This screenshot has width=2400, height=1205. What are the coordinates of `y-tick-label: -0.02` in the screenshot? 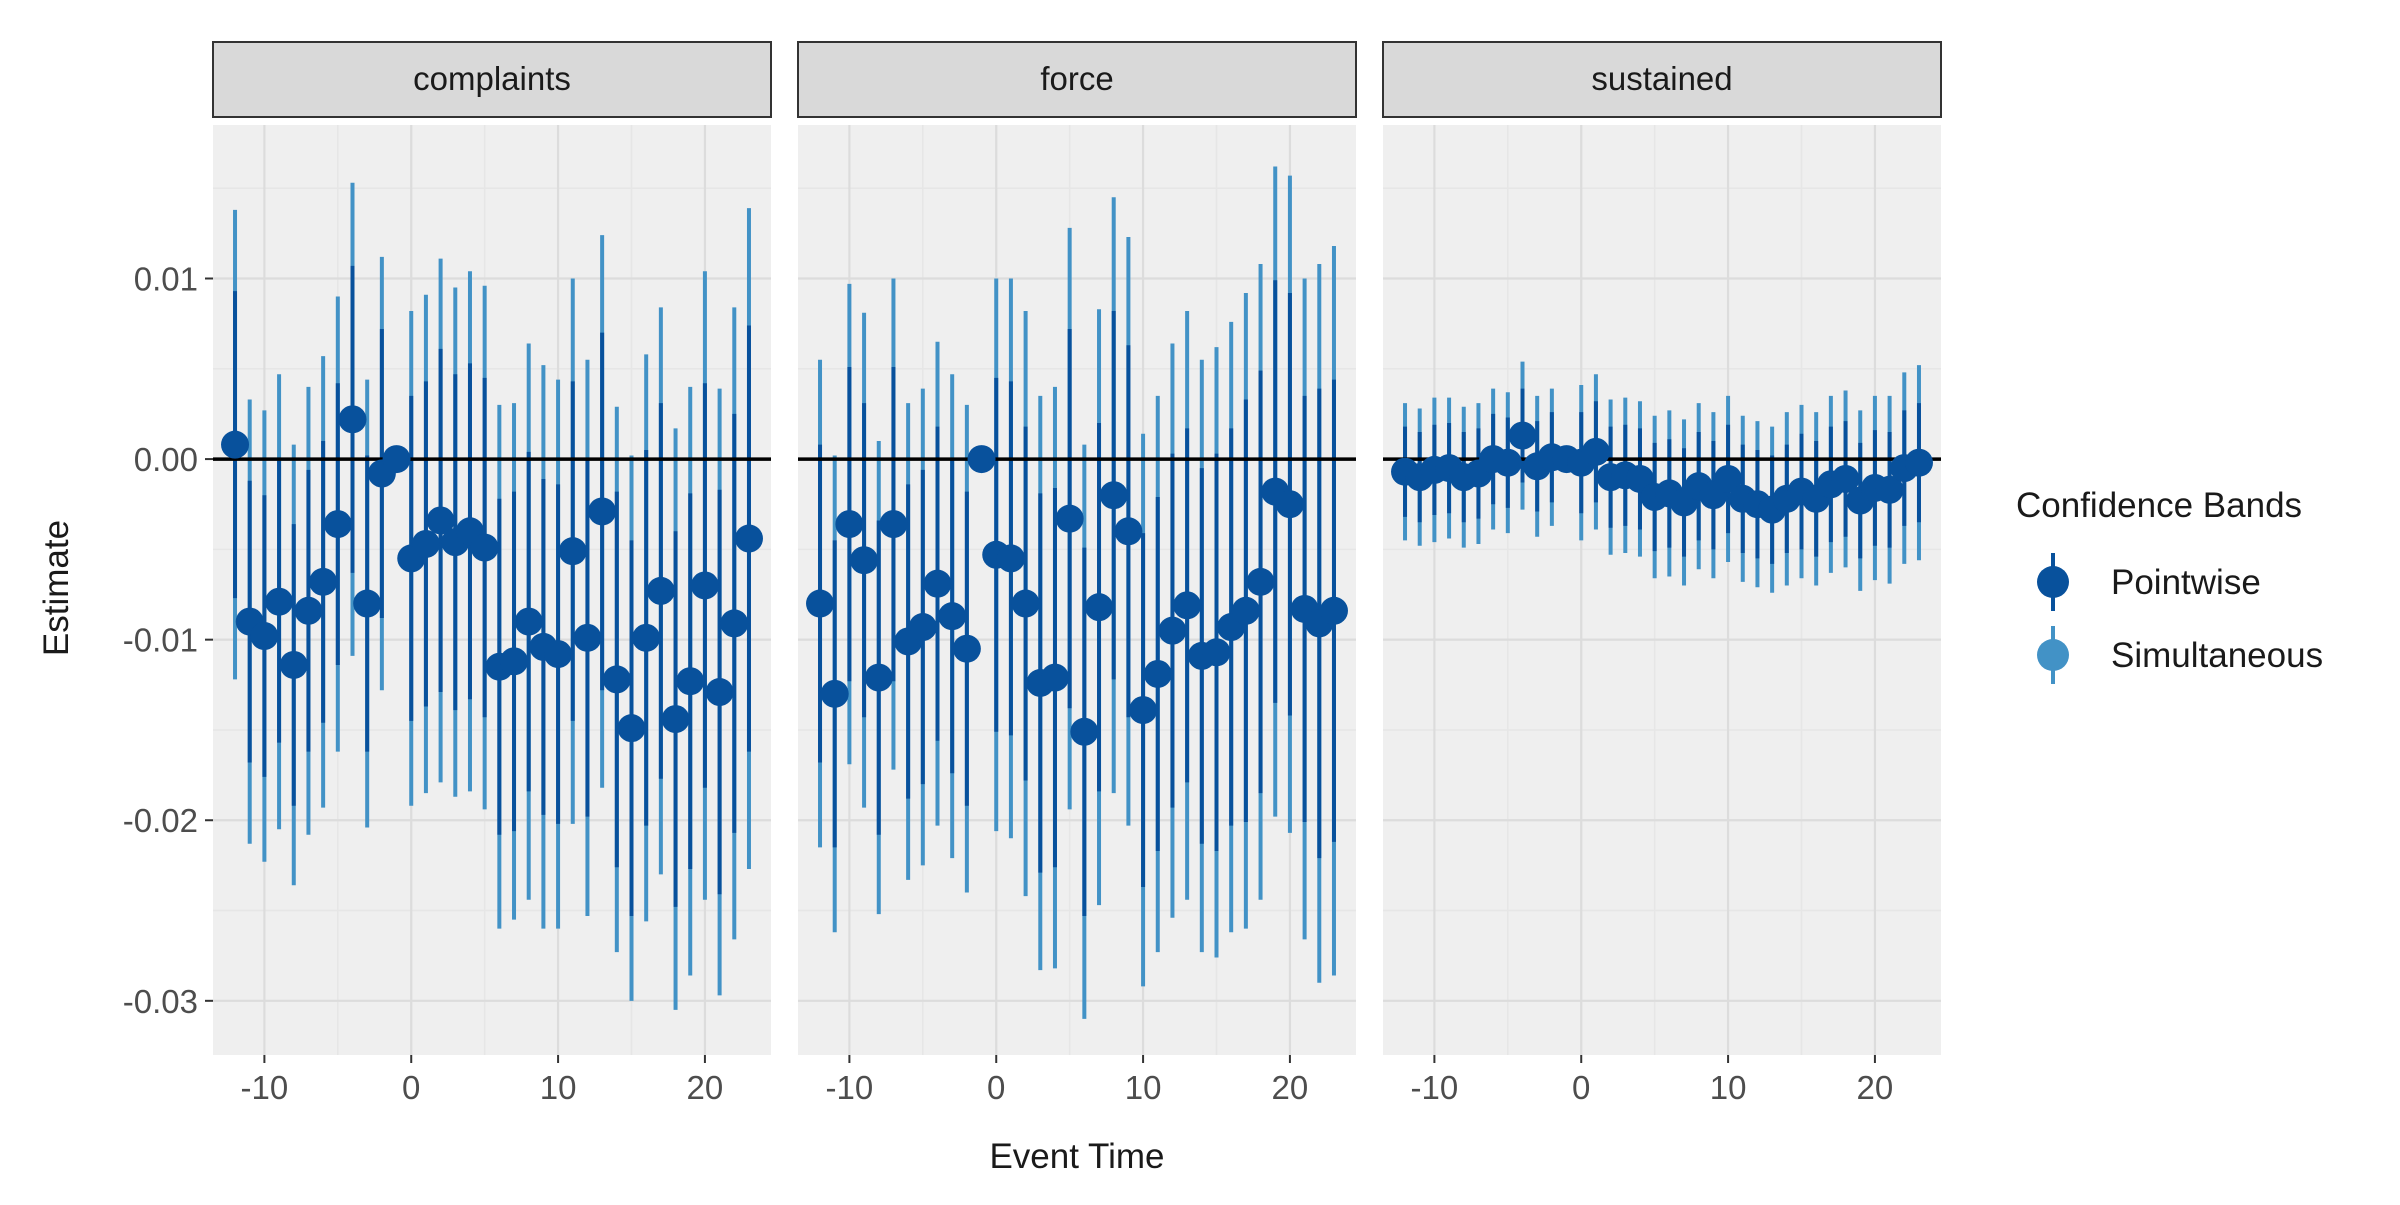 It's located at (160, 820).